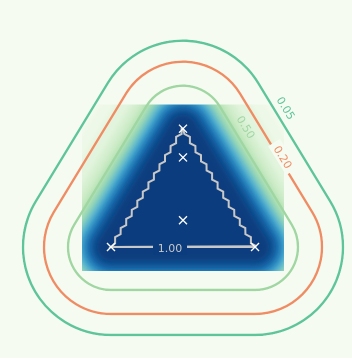 This screenshot has height=362, width=352. I want to click on contour-label-1: 1.00, so click(170, 248).